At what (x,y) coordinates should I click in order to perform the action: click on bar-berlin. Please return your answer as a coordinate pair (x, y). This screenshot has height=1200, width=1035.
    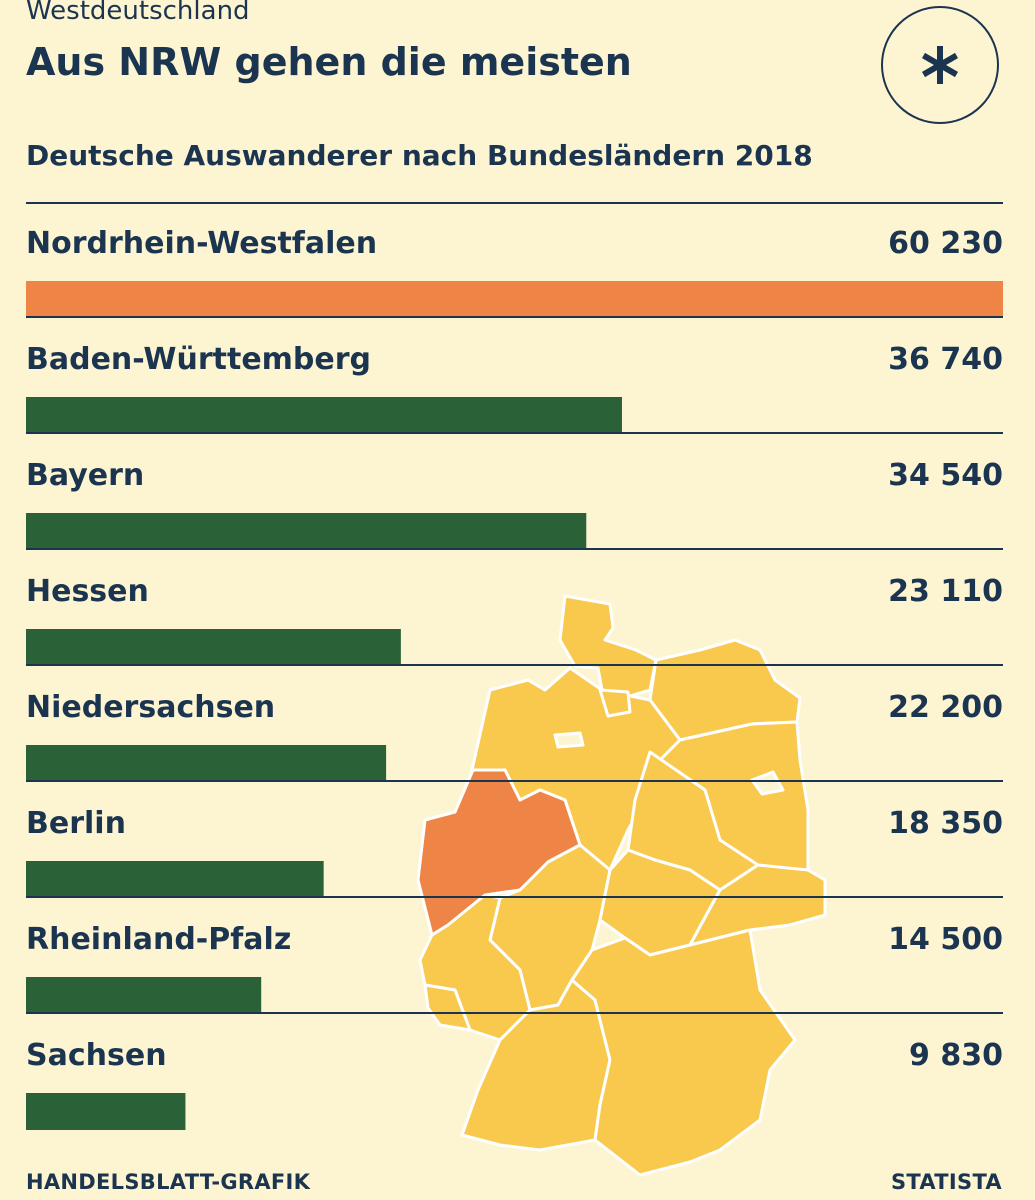
    Looking at the image, I should click on (175, 879).